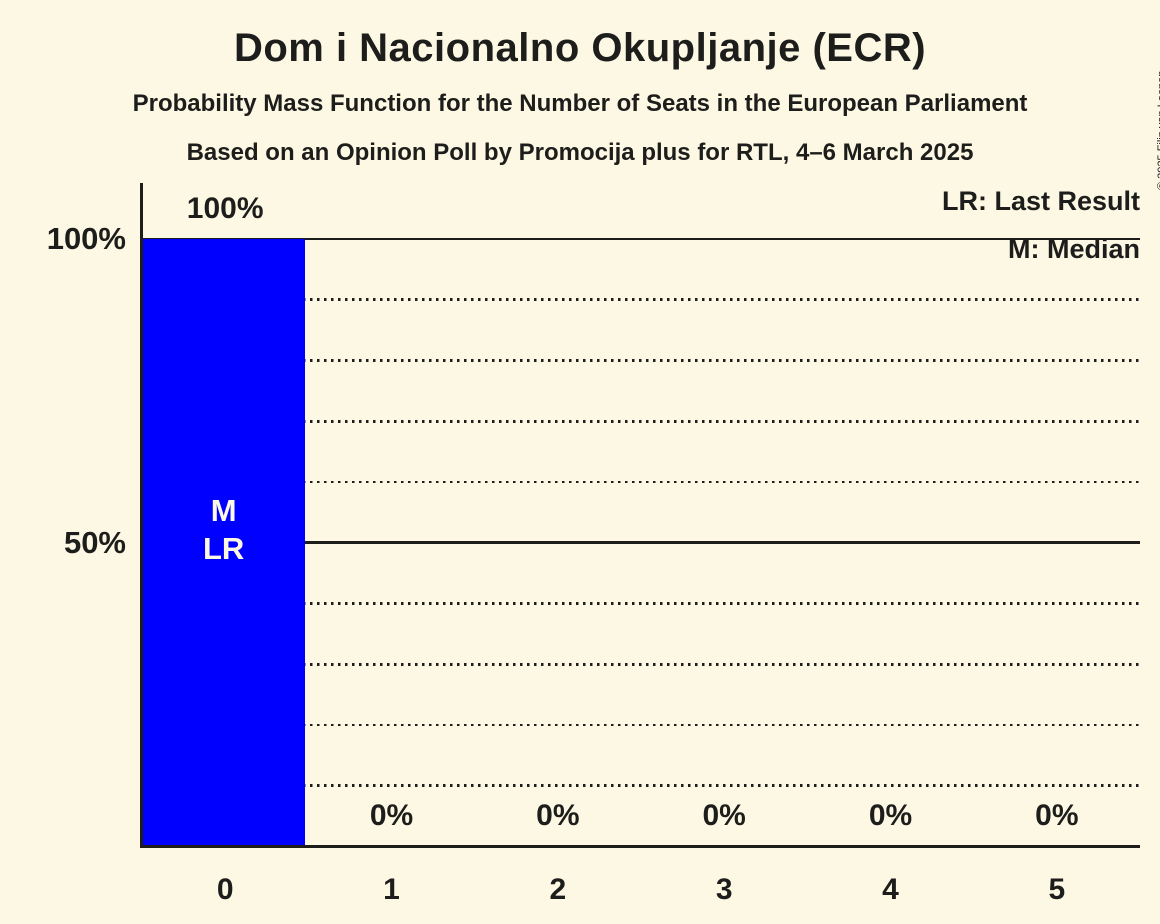  What do you see at coordinates (641, 360) in the screenshot?
I see `gridline-80pct` at bounding box center [641, 360].